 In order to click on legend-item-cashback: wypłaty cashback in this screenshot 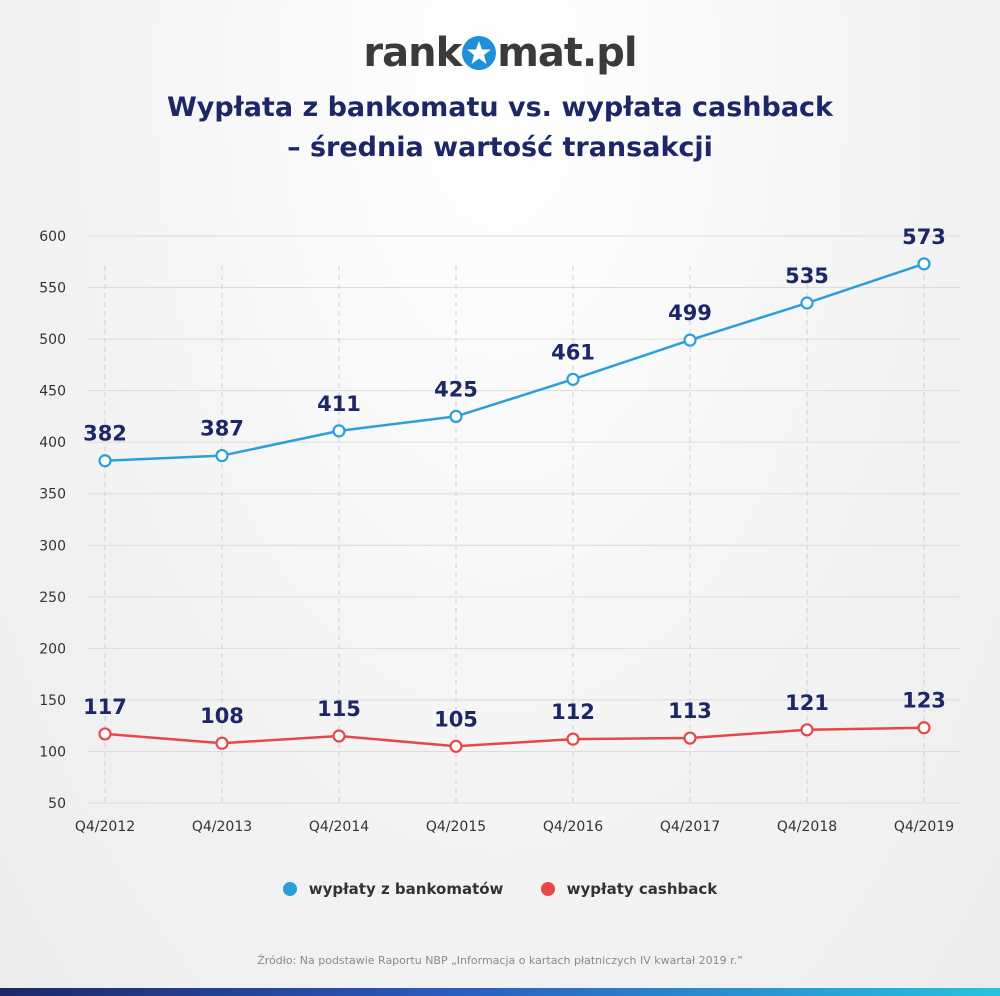, I will do `click(629, 889)`.